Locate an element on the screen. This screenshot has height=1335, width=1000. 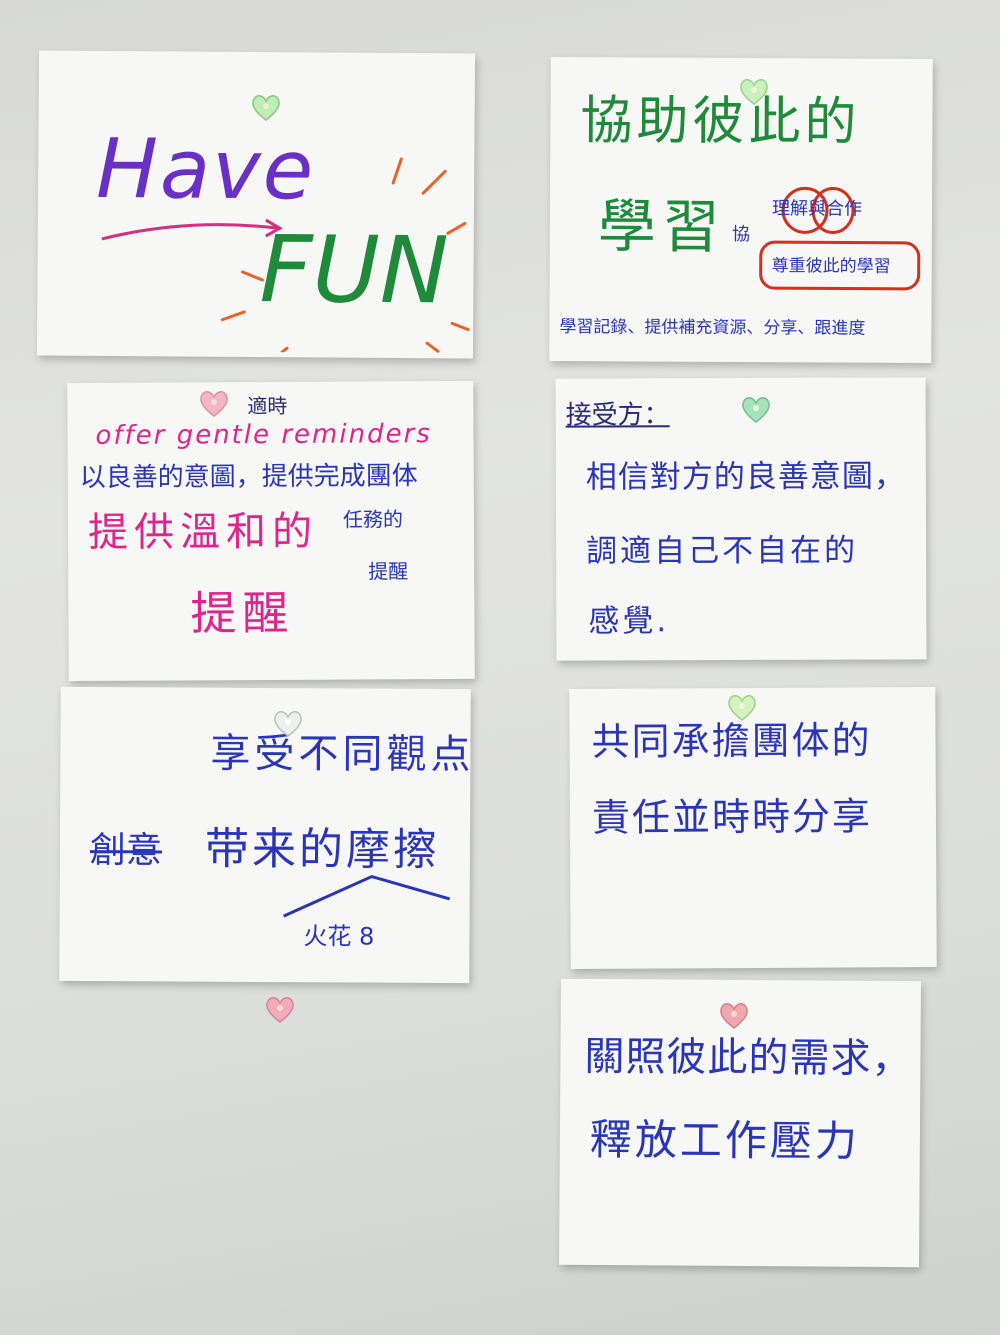
gentle-line2-side: 任務的 is located at coordinates (373, 519).